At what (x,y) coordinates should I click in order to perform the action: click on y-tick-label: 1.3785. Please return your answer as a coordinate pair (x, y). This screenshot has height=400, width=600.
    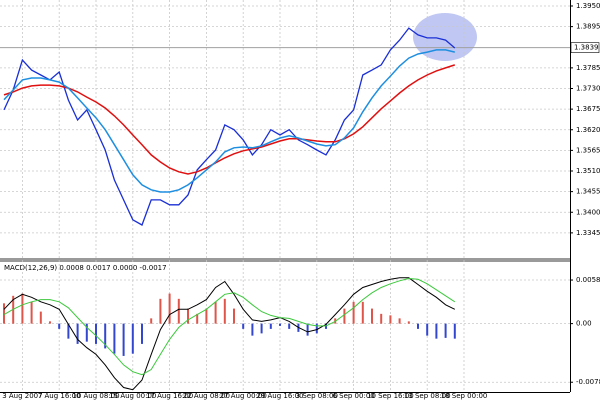
    Looking at the image, I should click on (588, 68).